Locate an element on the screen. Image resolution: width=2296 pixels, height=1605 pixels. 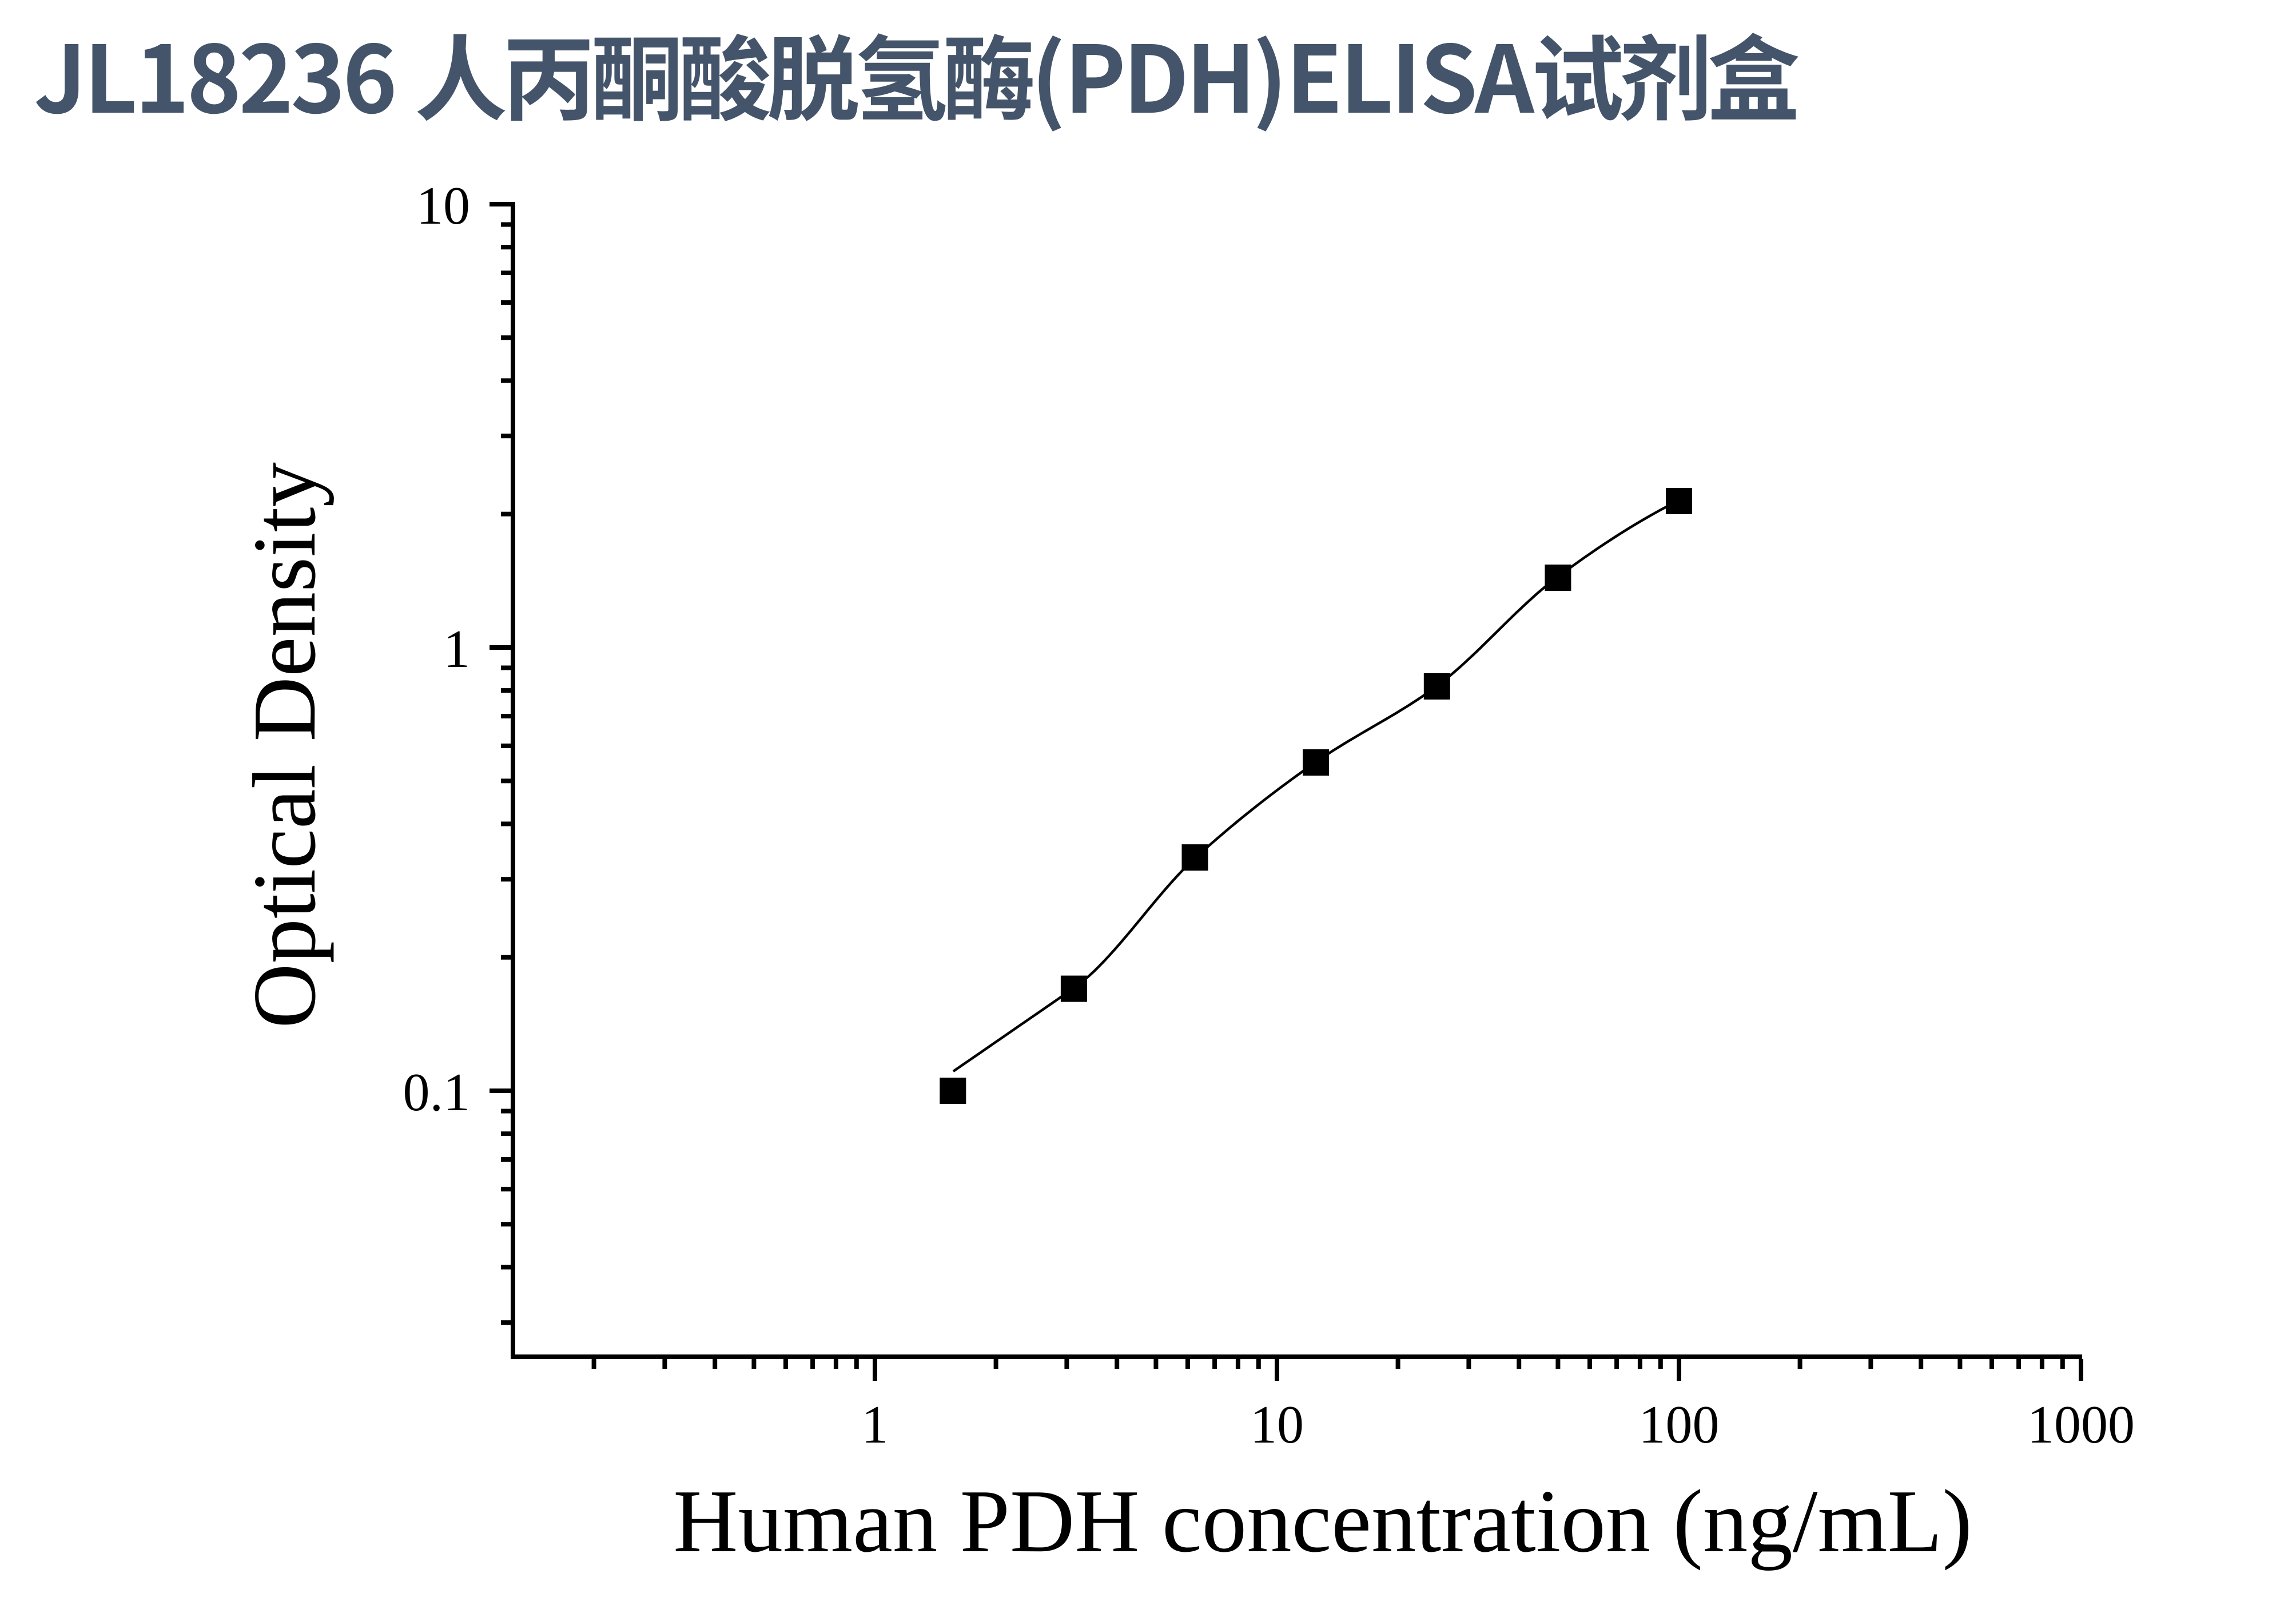
svg-text:Human PDH concentration (ng/mL: Human PDH concentration (ng/mL) is located at coordinates (1322, 1521).